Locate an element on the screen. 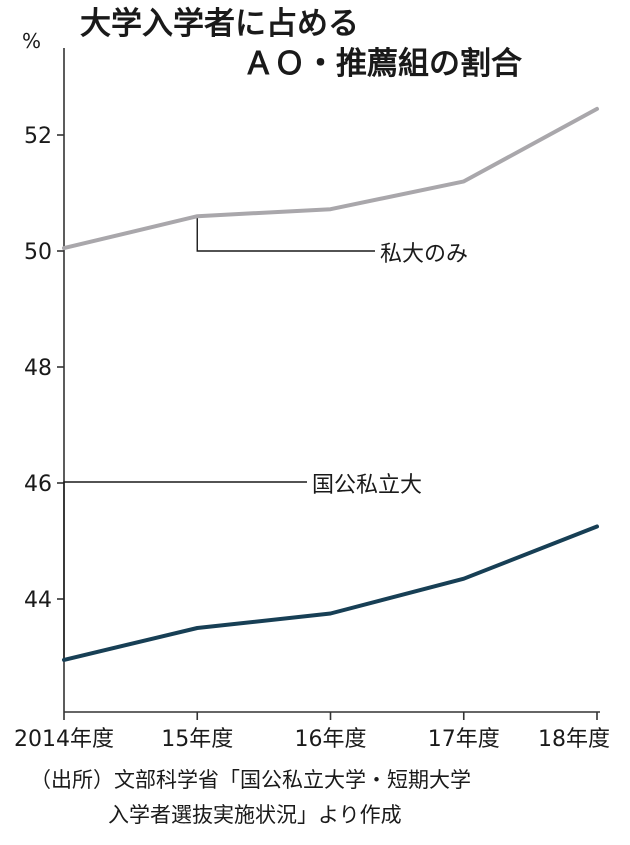 This screenshot has height=845, width=630. y-tick-label: 52 is located at coordinates (38, 136).